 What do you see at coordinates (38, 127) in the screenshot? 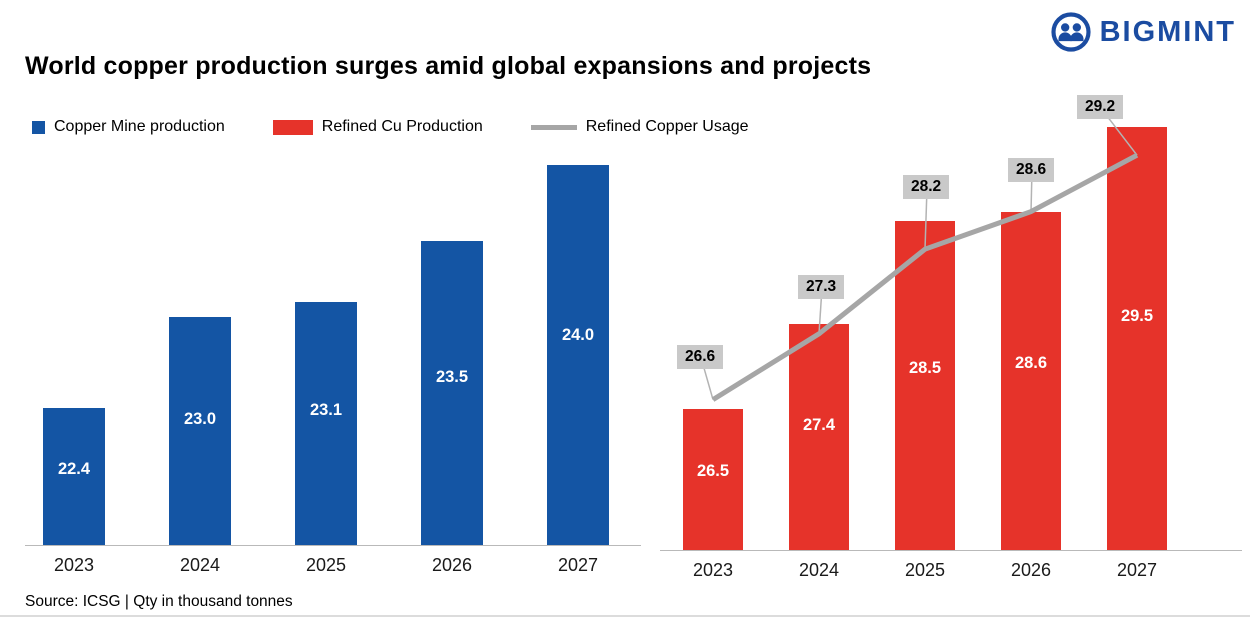
I see `legend-swatch-copper-mine` at bounding box center [38, 127].